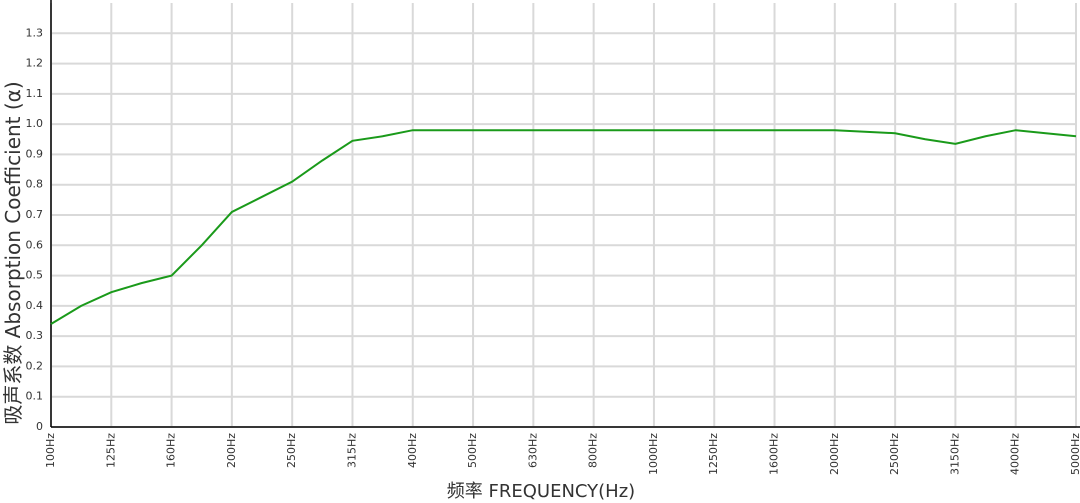 The image size is (1080, 503). What do you see at coordinates (35, 32) in the screenshot?
I see `y-tick-label: 1.3` at bounding box center [35, 32].